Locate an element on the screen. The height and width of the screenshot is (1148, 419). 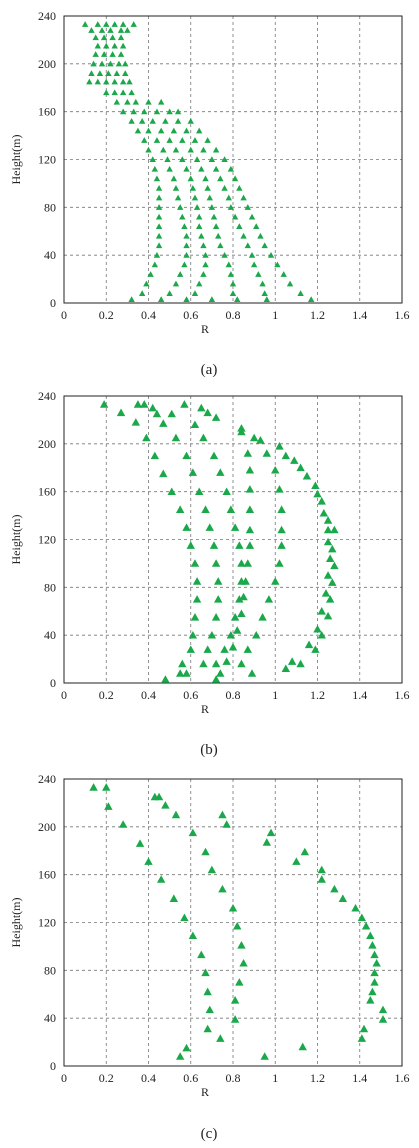
y-tick-label: 200 is located at coordinates (47, 444).